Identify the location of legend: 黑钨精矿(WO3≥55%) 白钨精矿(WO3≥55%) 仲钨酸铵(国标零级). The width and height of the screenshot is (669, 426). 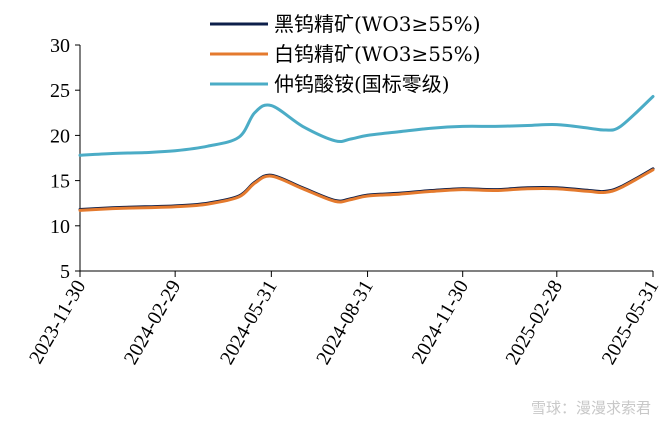
(345, 54).